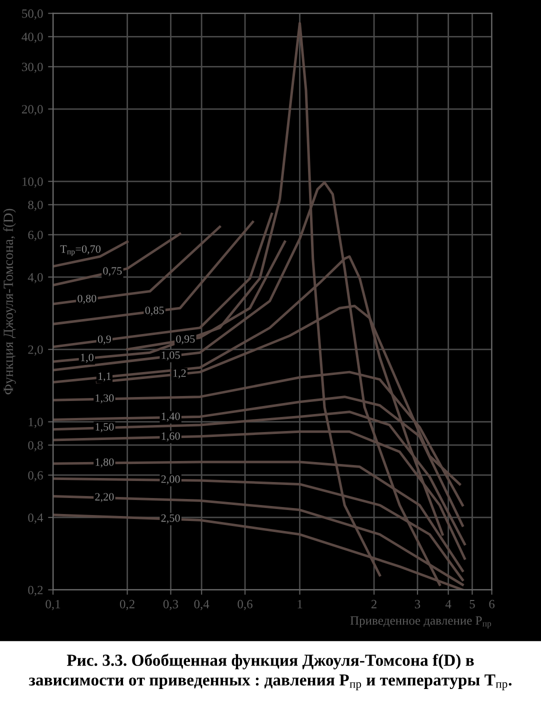  Describe the element at coordinates (171, 355) in the screenshot. I see `series-label: 1,05` at that location.